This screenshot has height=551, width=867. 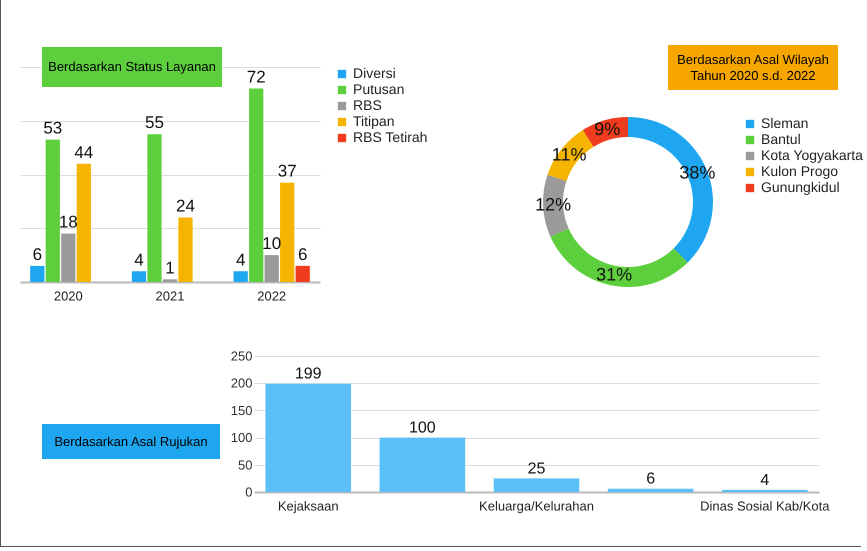 I want to click on data-label: 25, so click(x=537, y=469).